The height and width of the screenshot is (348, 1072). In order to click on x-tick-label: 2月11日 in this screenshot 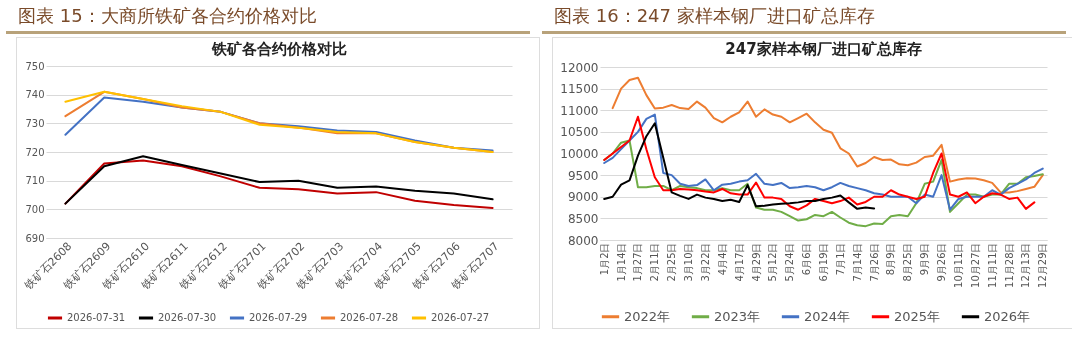, I will do `click(655, 262)`.